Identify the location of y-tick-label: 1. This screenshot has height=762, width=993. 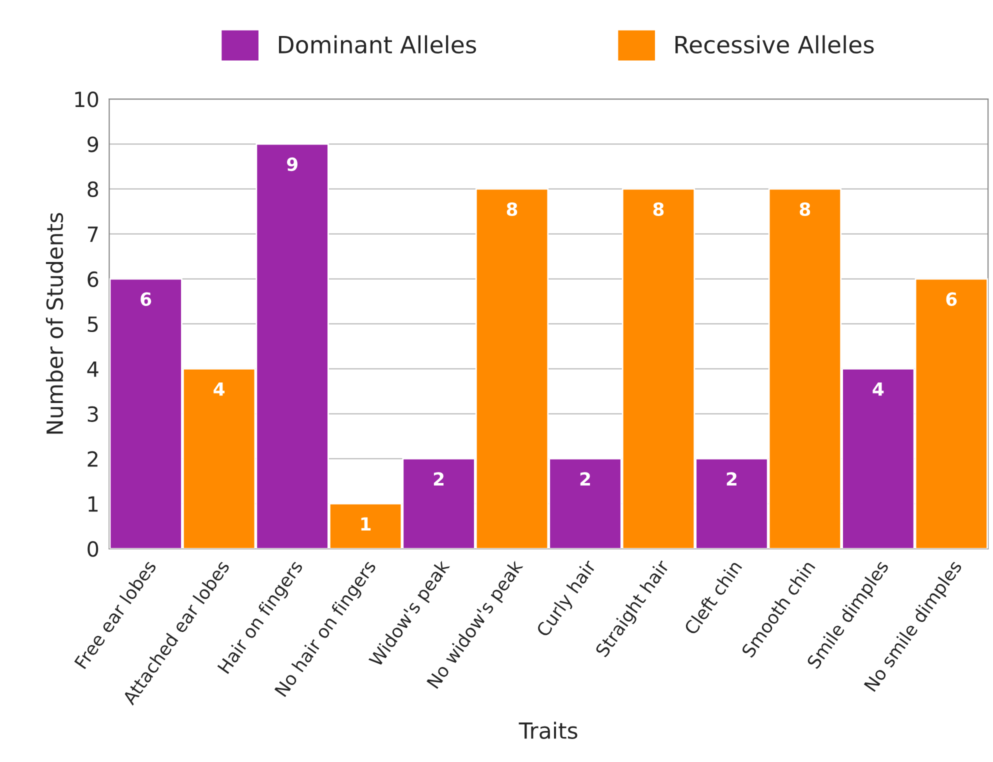
(93, 504).